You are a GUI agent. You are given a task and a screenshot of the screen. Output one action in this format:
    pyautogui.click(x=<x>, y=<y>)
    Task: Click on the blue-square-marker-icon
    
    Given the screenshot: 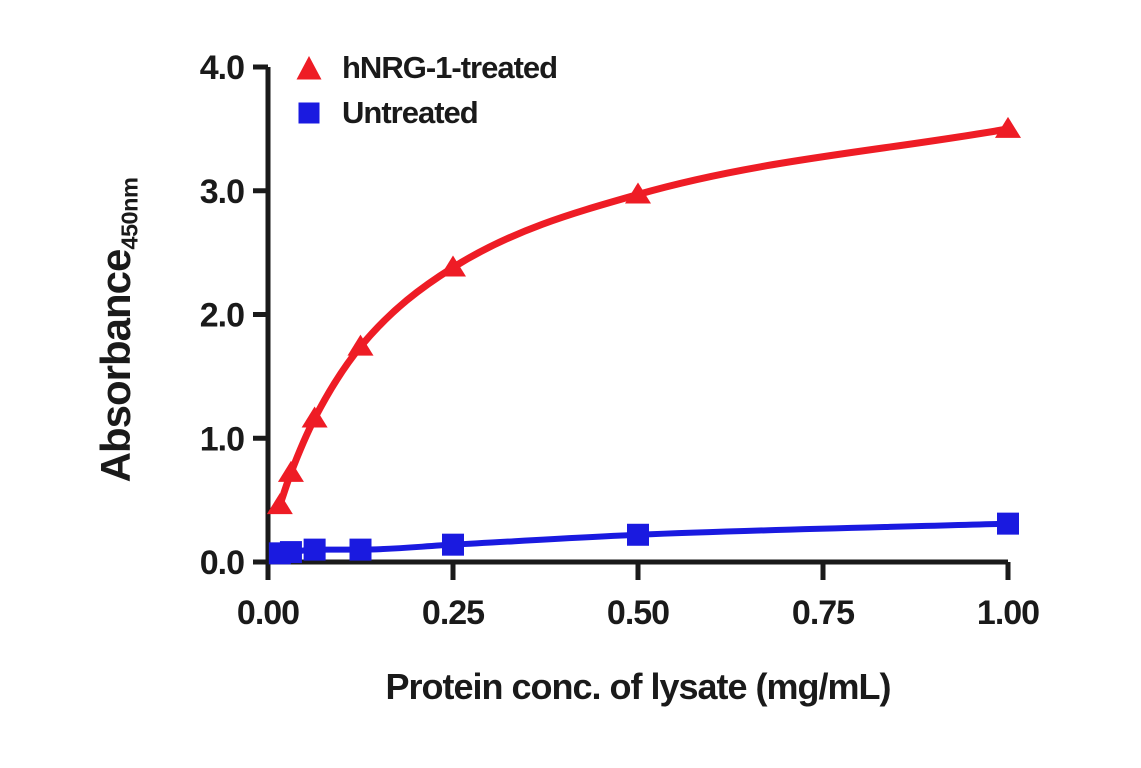 What is the action you would take?
    pyautogui.click(x=309, y=113)
    